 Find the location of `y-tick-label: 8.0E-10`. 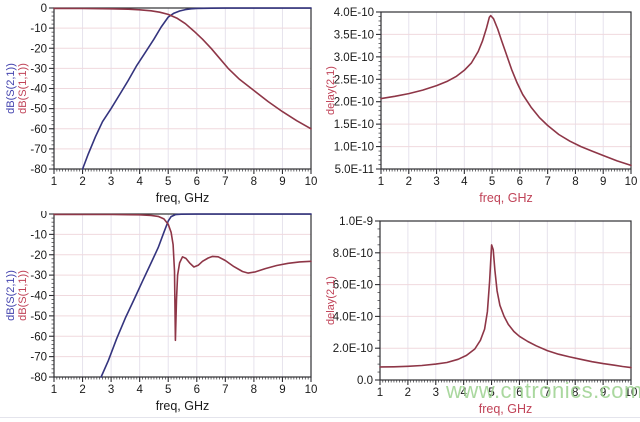

y-tick-label: 8.0E-10 is located at coordinates (353, 254).